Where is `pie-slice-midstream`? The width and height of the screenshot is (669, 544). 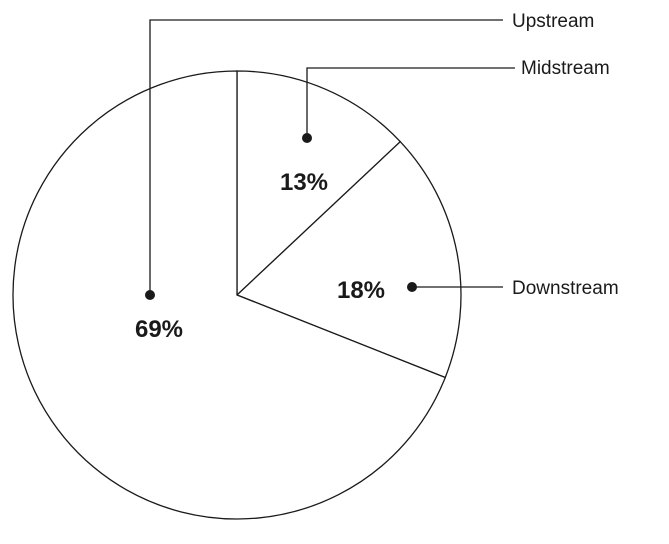 pie-slice-midstream is located at coordinates (319, 183).